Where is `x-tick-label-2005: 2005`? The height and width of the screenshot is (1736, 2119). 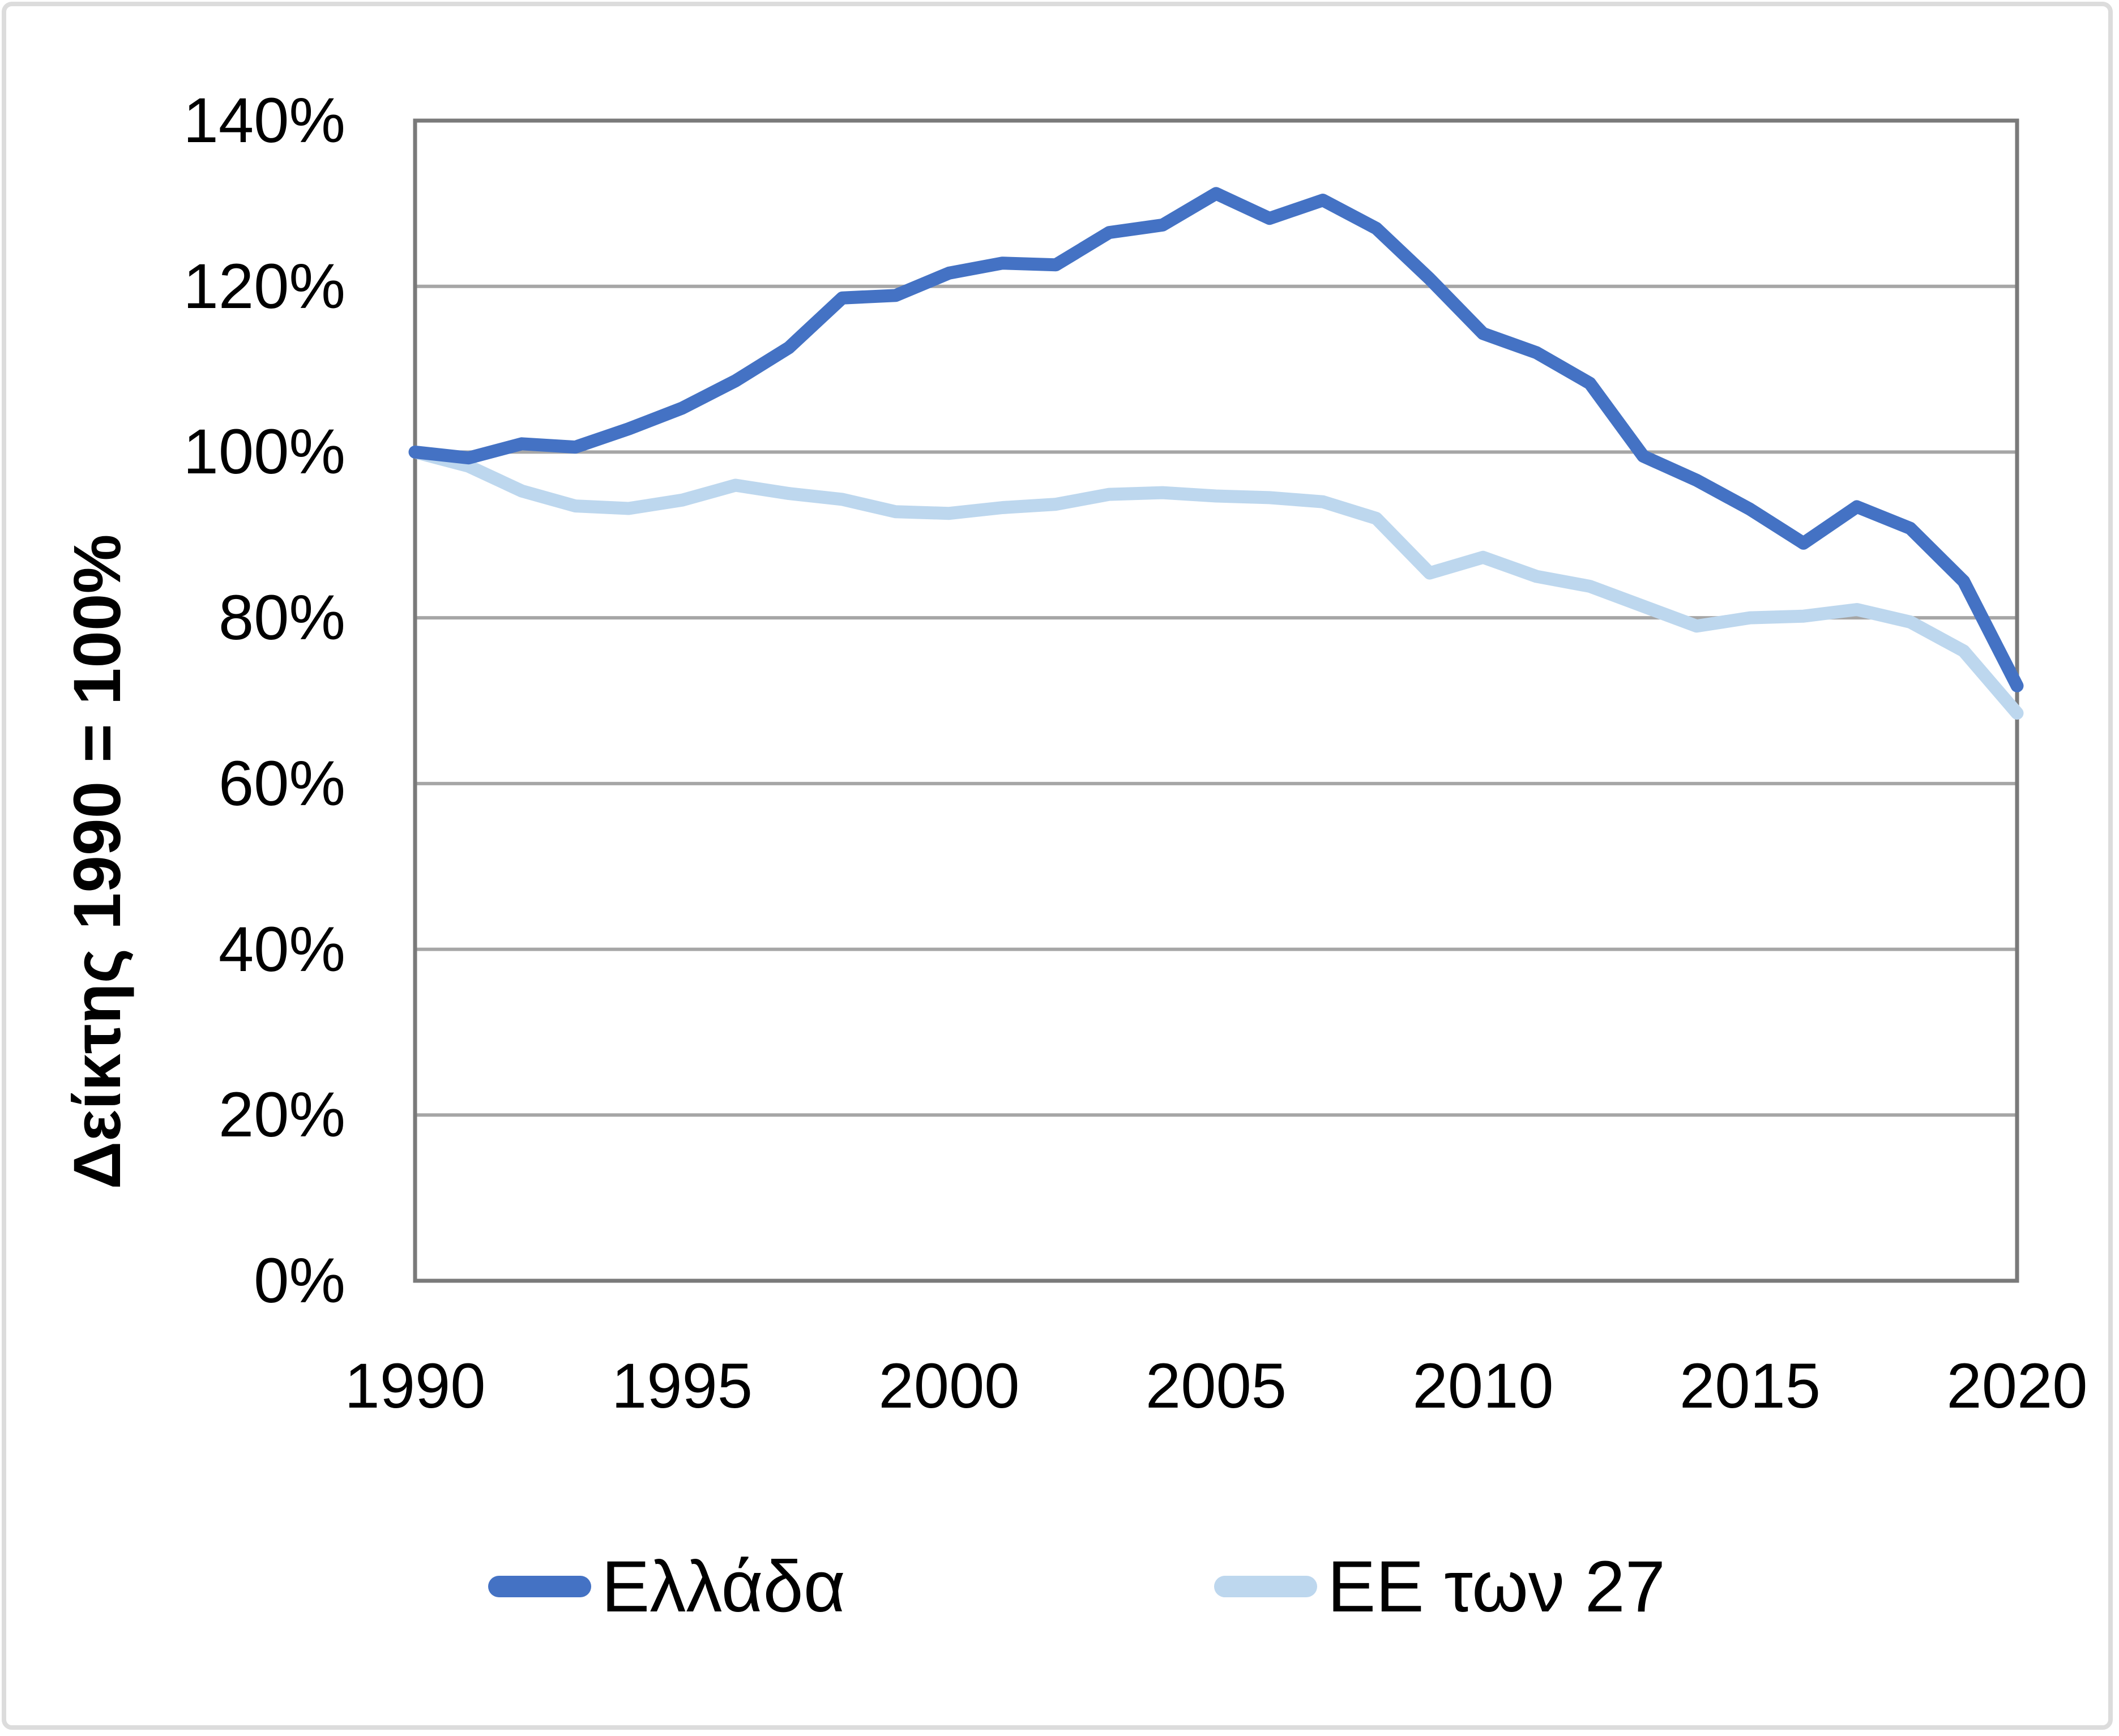
x-tick-label-2005: 2005 is located at coordinates (1216, 1385).